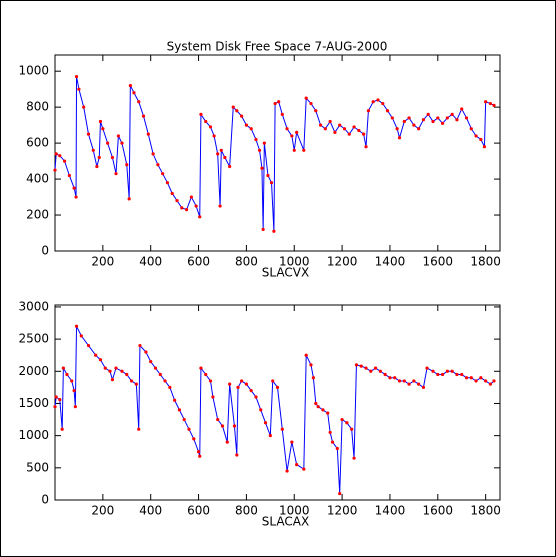 The image size is (556, 557). Describe the element at coordinates (198, 262) in the screenshot. I see `x-tick-label: 600` at that location.